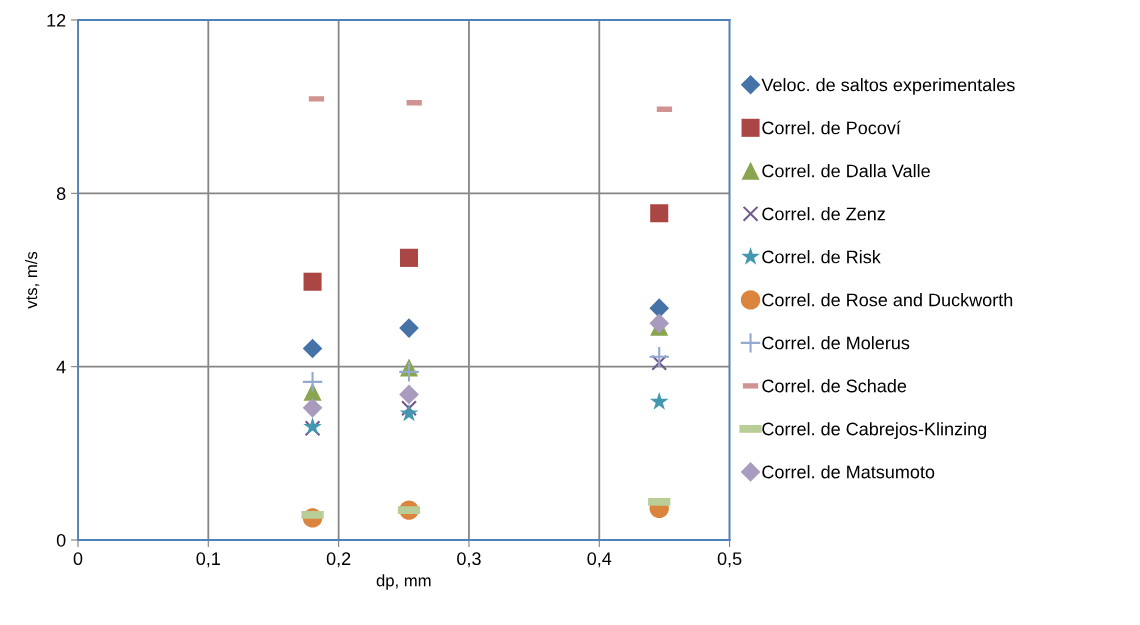 This screenshot has height=625, width=1140. I want to click on x-tick-label: 0,5, so click(729, 560).